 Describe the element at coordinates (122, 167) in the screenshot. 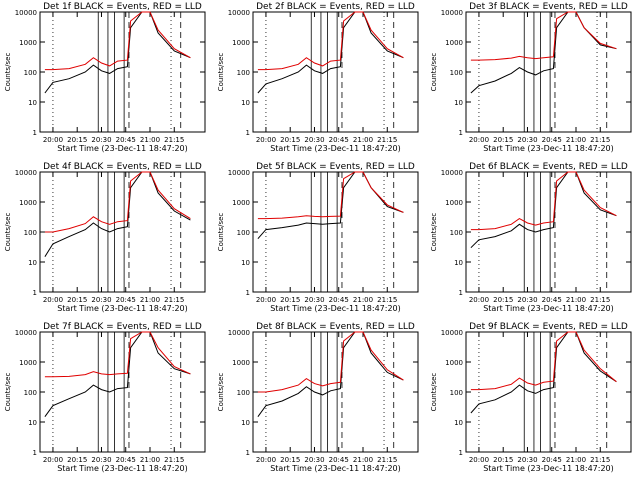

I see `chart-title: Det 4f BLACK = Events, RED = LLD` at that location.